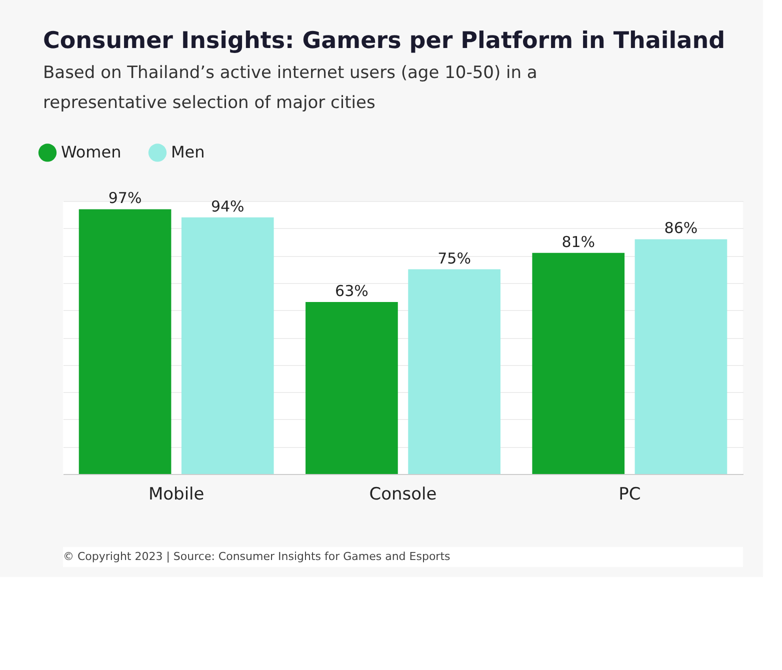  What do you see at coordinates (384, 41) in the screenshot?
I see `chart-title: Consumer Insights: Gamers per Platform in Thailand` at bounding box center [384, 41].